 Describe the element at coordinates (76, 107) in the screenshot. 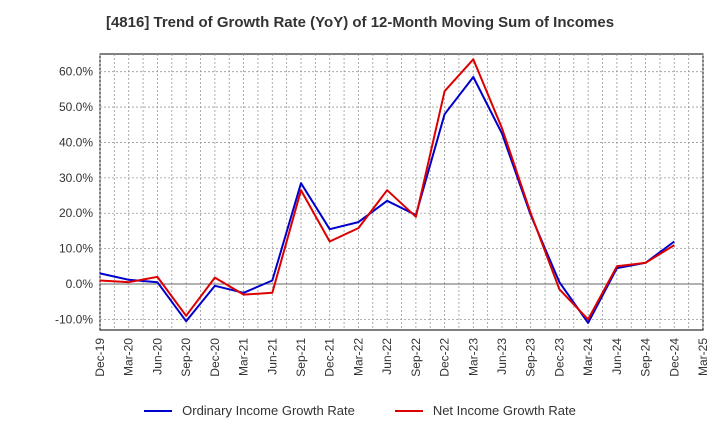

I see `y-tick-label: 50.0%` at that location.